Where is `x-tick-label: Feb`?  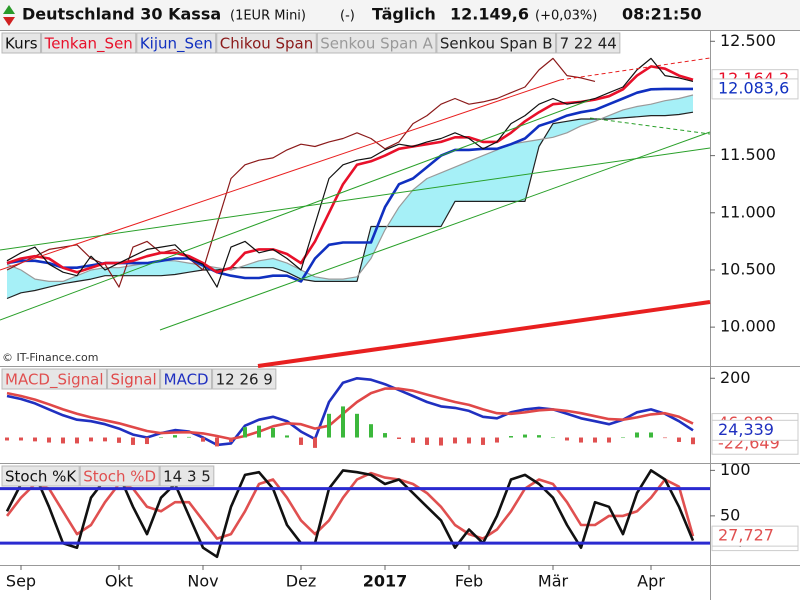 x-tick-label: Feb is located at coordinates (469, 581).